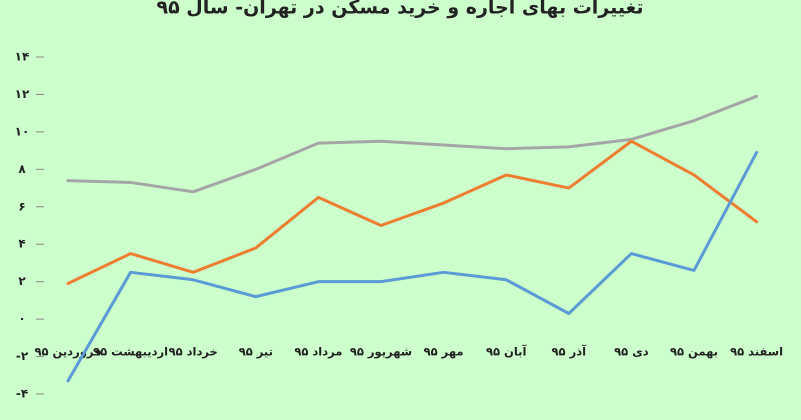 Image resolution: width=801 pixels, height=420 pixels. Describe the element at coordinates (22, 394) in the screenshot. I see `y-tick-label: -۴` at that location.